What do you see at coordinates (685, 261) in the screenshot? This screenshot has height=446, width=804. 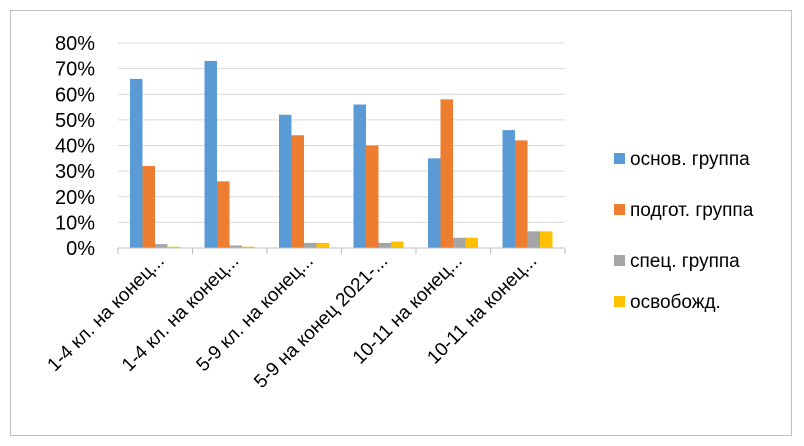 I see `legend-label: спец. группа` at bounding box center [685, 261].